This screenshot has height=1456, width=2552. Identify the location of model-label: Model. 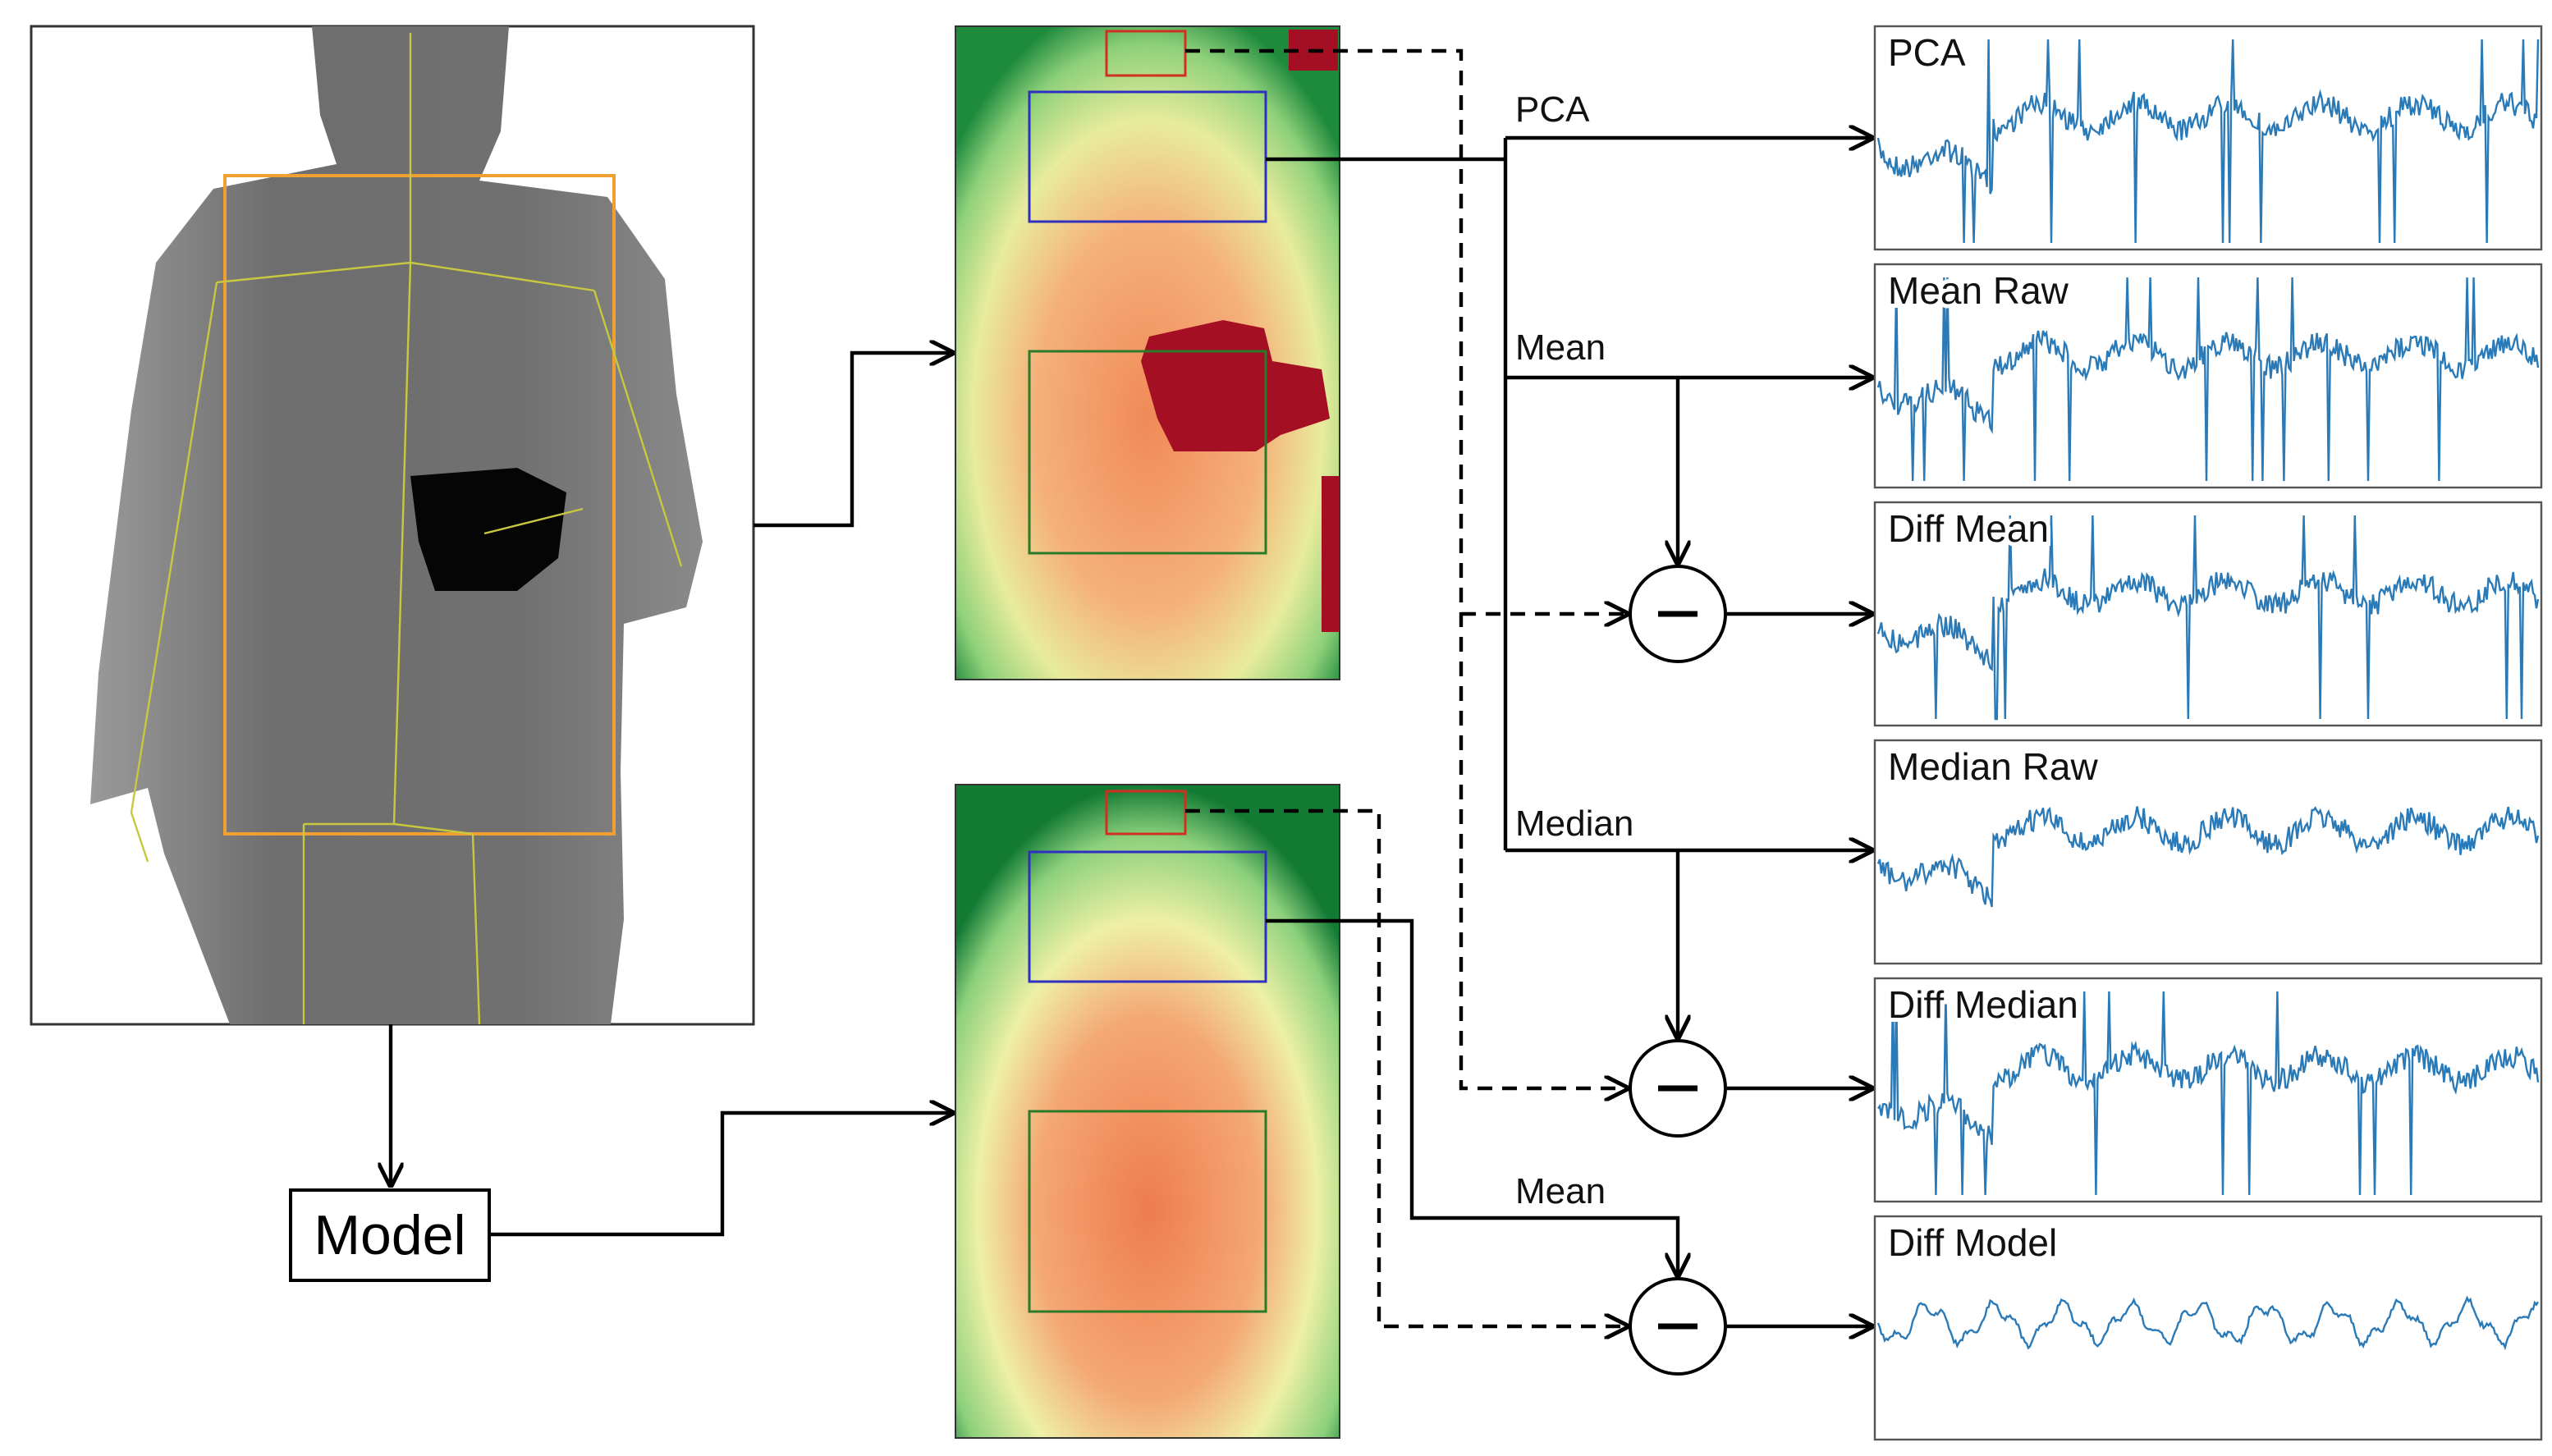
(389, 1235).